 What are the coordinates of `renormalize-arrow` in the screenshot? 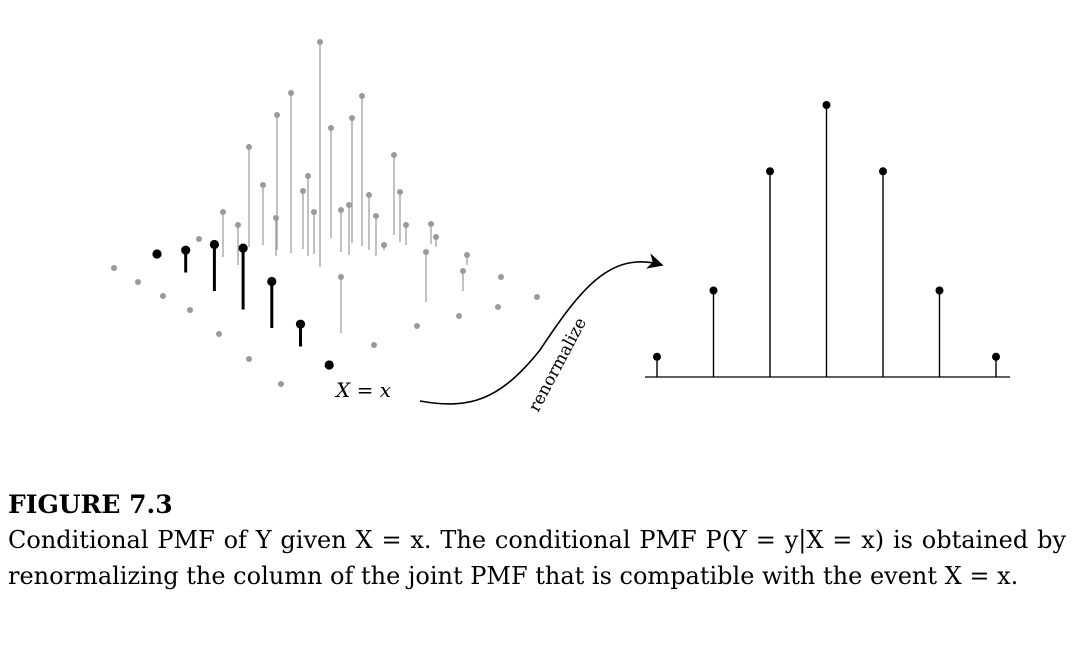 It's located at (541, 329).